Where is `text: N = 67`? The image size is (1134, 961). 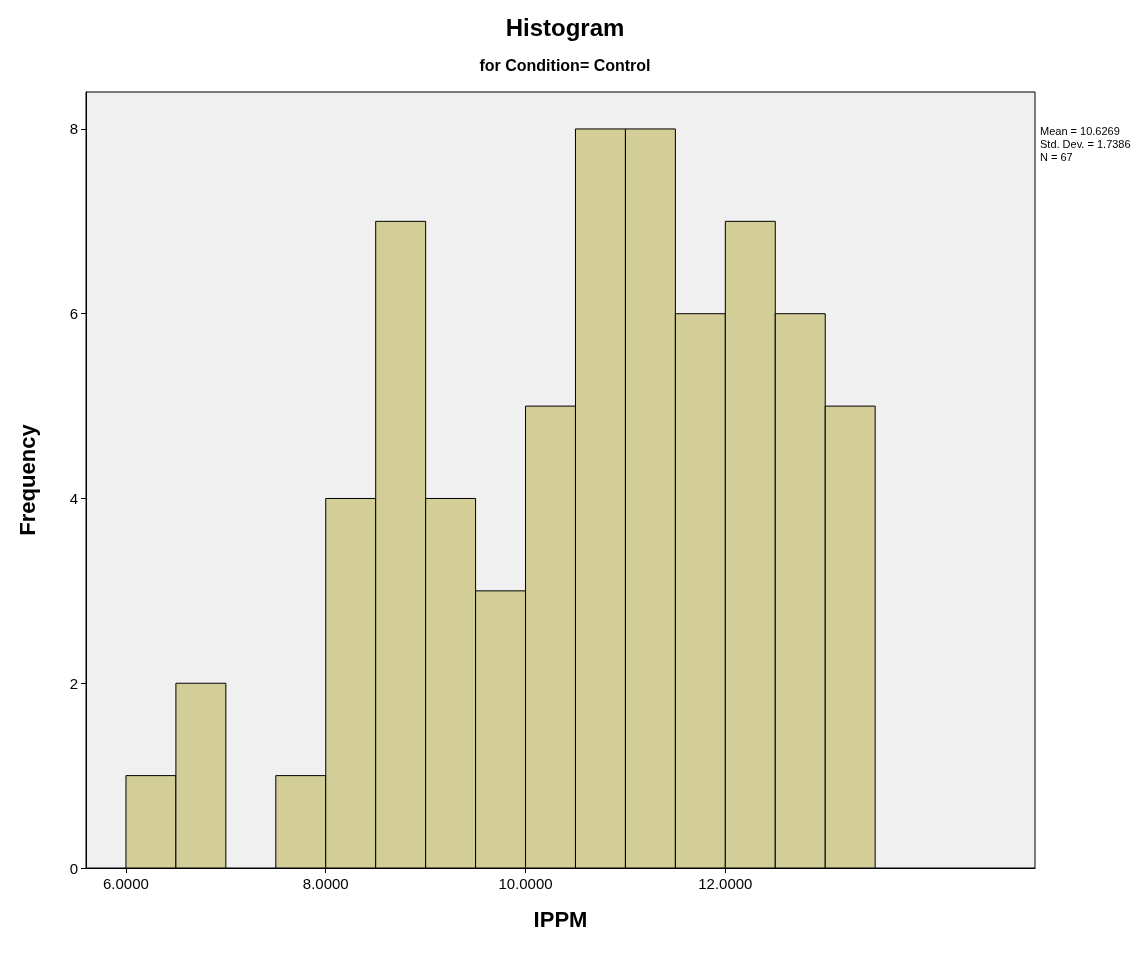 text: N = 67 is located at coordinates (1056, 156).